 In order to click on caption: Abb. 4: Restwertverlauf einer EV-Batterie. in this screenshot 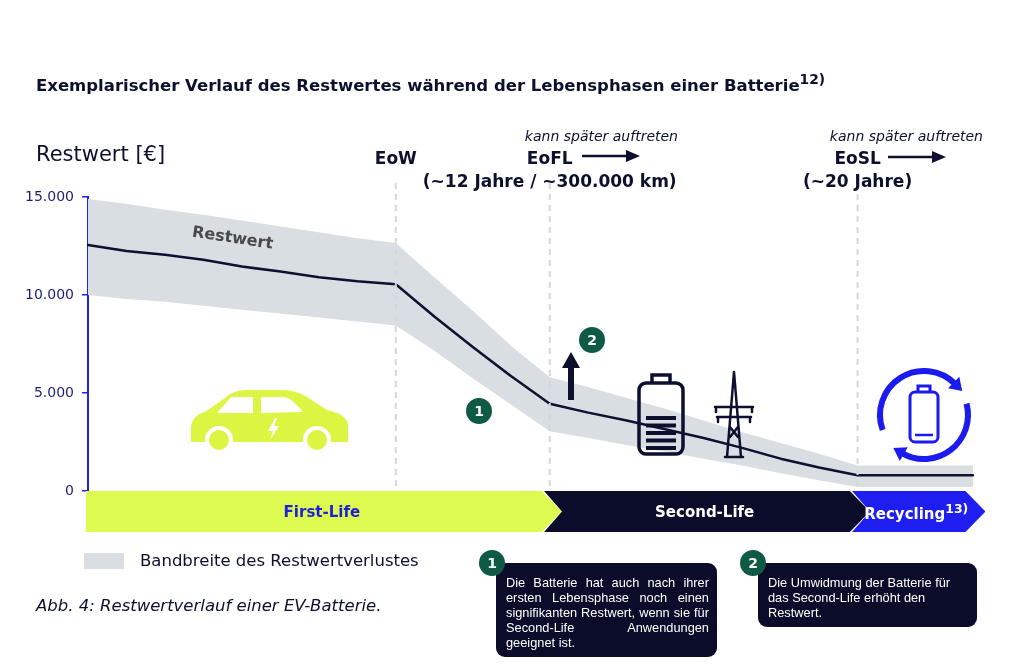, I will do `click(209, 605)`.